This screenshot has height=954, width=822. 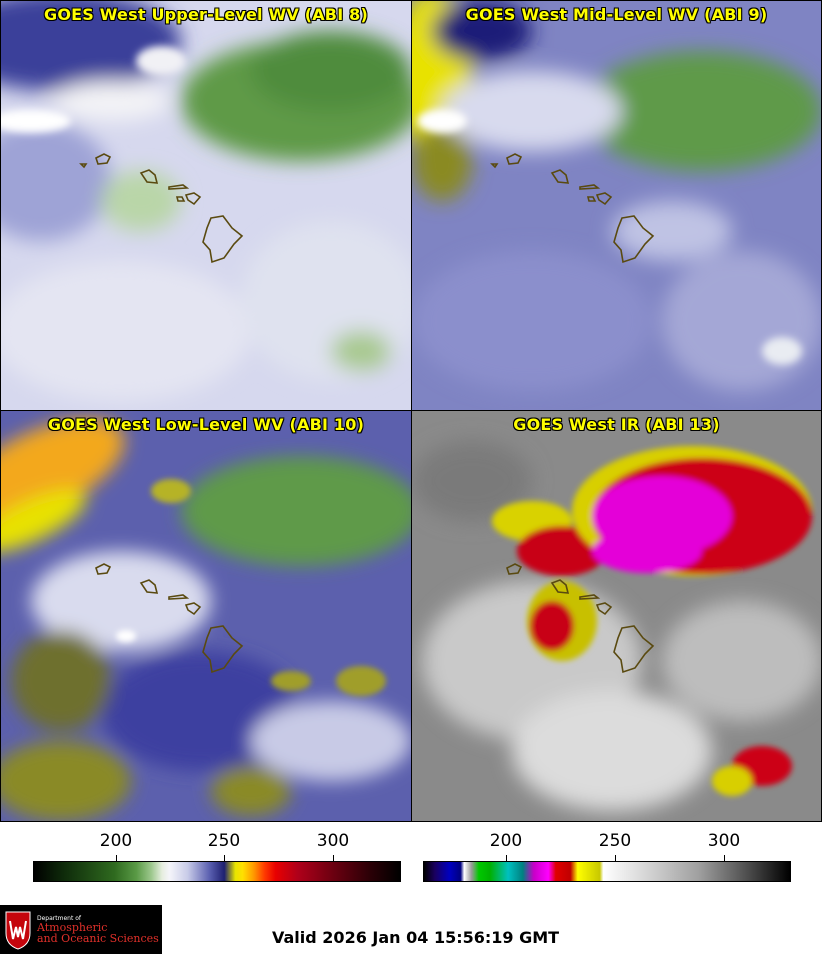 What do you see at coordinates (72, 927) in the screenshot?
I see `logo-line2: Atmospheric` at bounding box center [72, 927].